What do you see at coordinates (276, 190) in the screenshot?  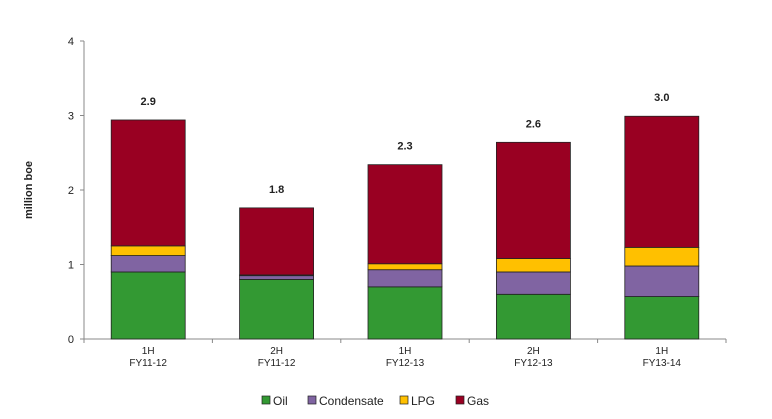 I see `total-label: 1.8` at bounding box center [276, 190].